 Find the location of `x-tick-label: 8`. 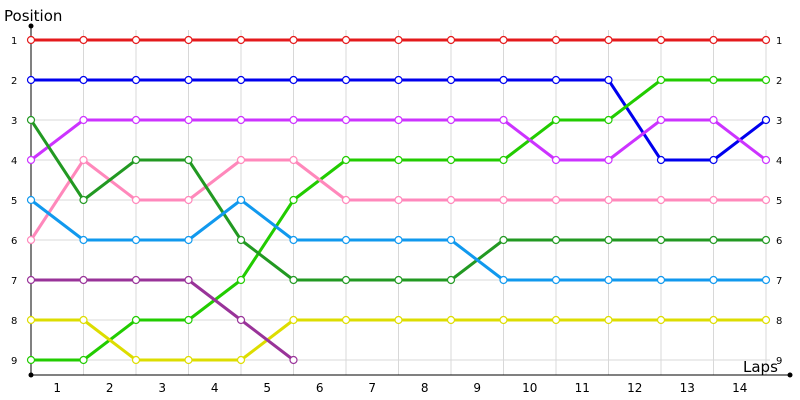

x-tick-label: 8 is located at coordinates (425, 388).